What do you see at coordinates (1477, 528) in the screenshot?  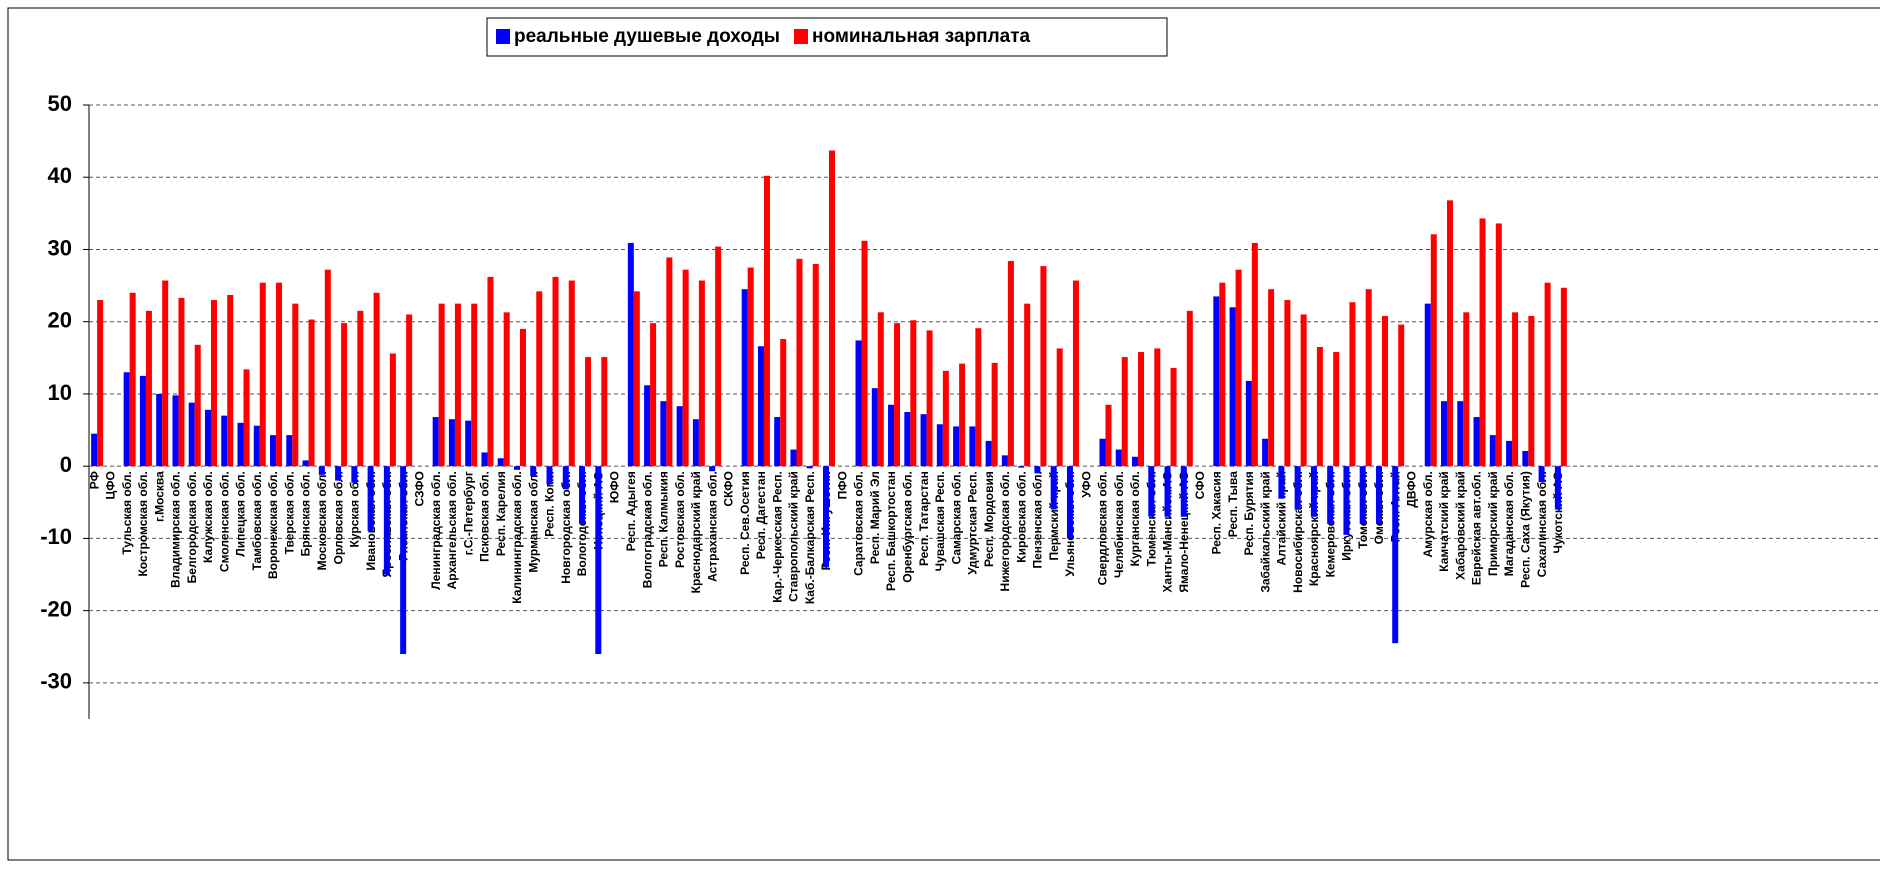 I see `x-tick-label: Еврейская авт.обл.` at bounding box center [1477, 528].